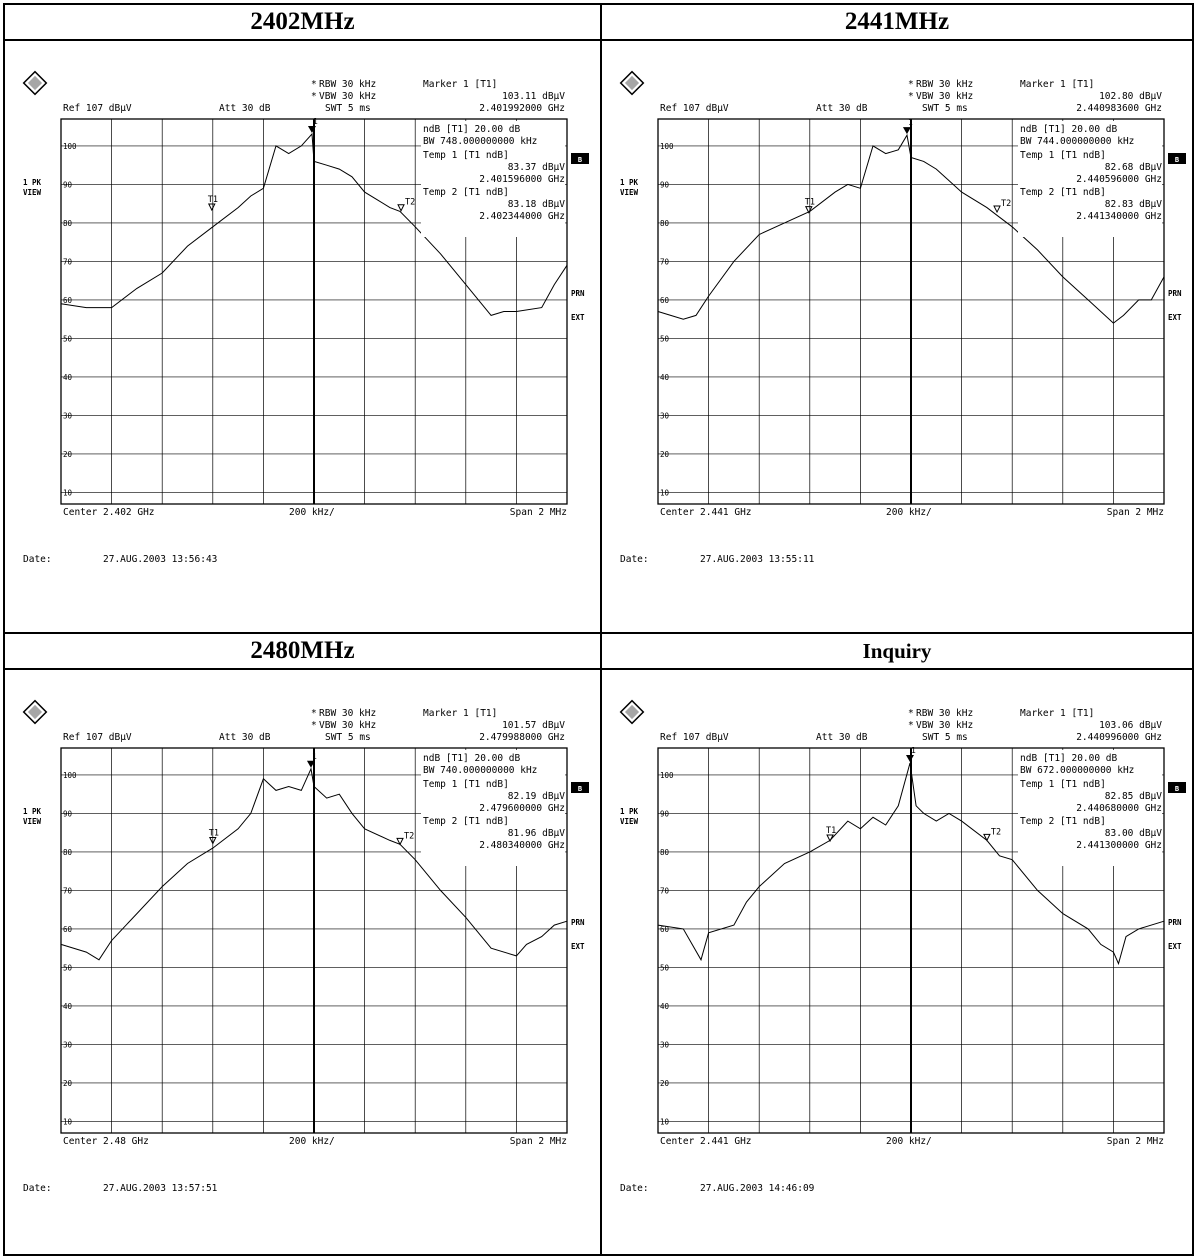  I want to click on temp2-frequency: 2.441300000 GHz, so click(1119, 845).